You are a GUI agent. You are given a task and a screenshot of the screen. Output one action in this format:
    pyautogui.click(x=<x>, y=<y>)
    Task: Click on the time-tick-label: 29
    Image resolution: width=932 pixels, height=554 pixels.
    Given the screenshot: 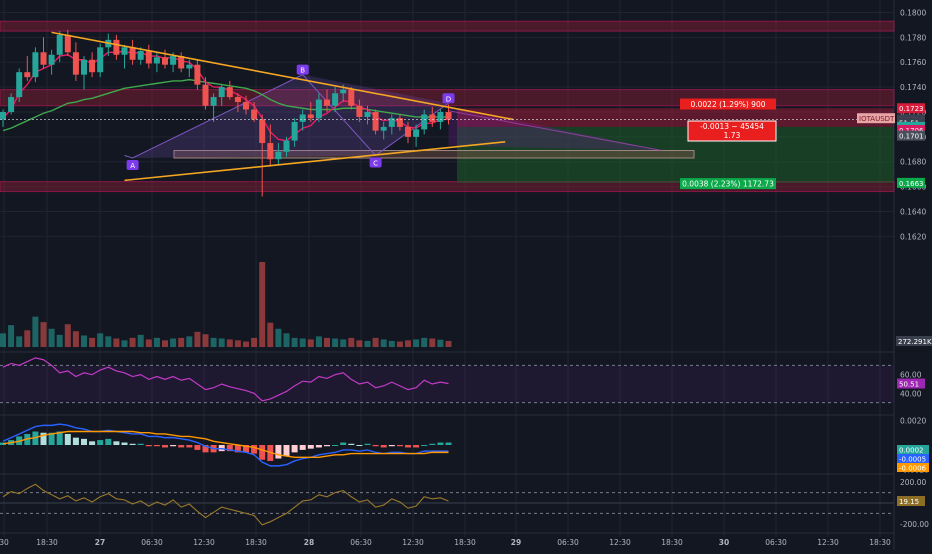 What is the action you would take?
    pyautogui.click(x=516, y=542)
    